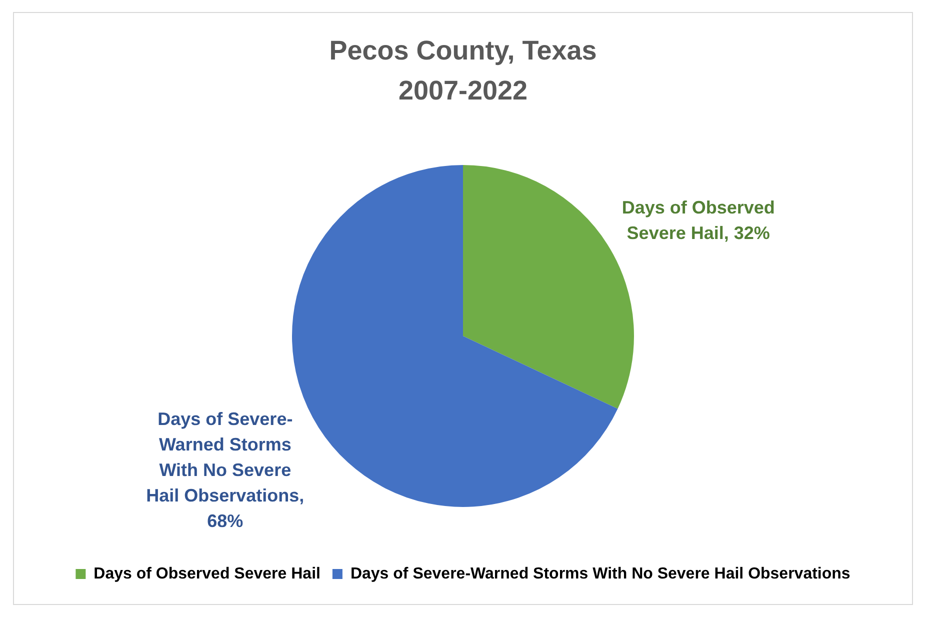 The image size is (926, 618). I want to click on data-label: Days of Severe-Warned Storms With No Severe Hail Observations, 68%, so click(225, 469).